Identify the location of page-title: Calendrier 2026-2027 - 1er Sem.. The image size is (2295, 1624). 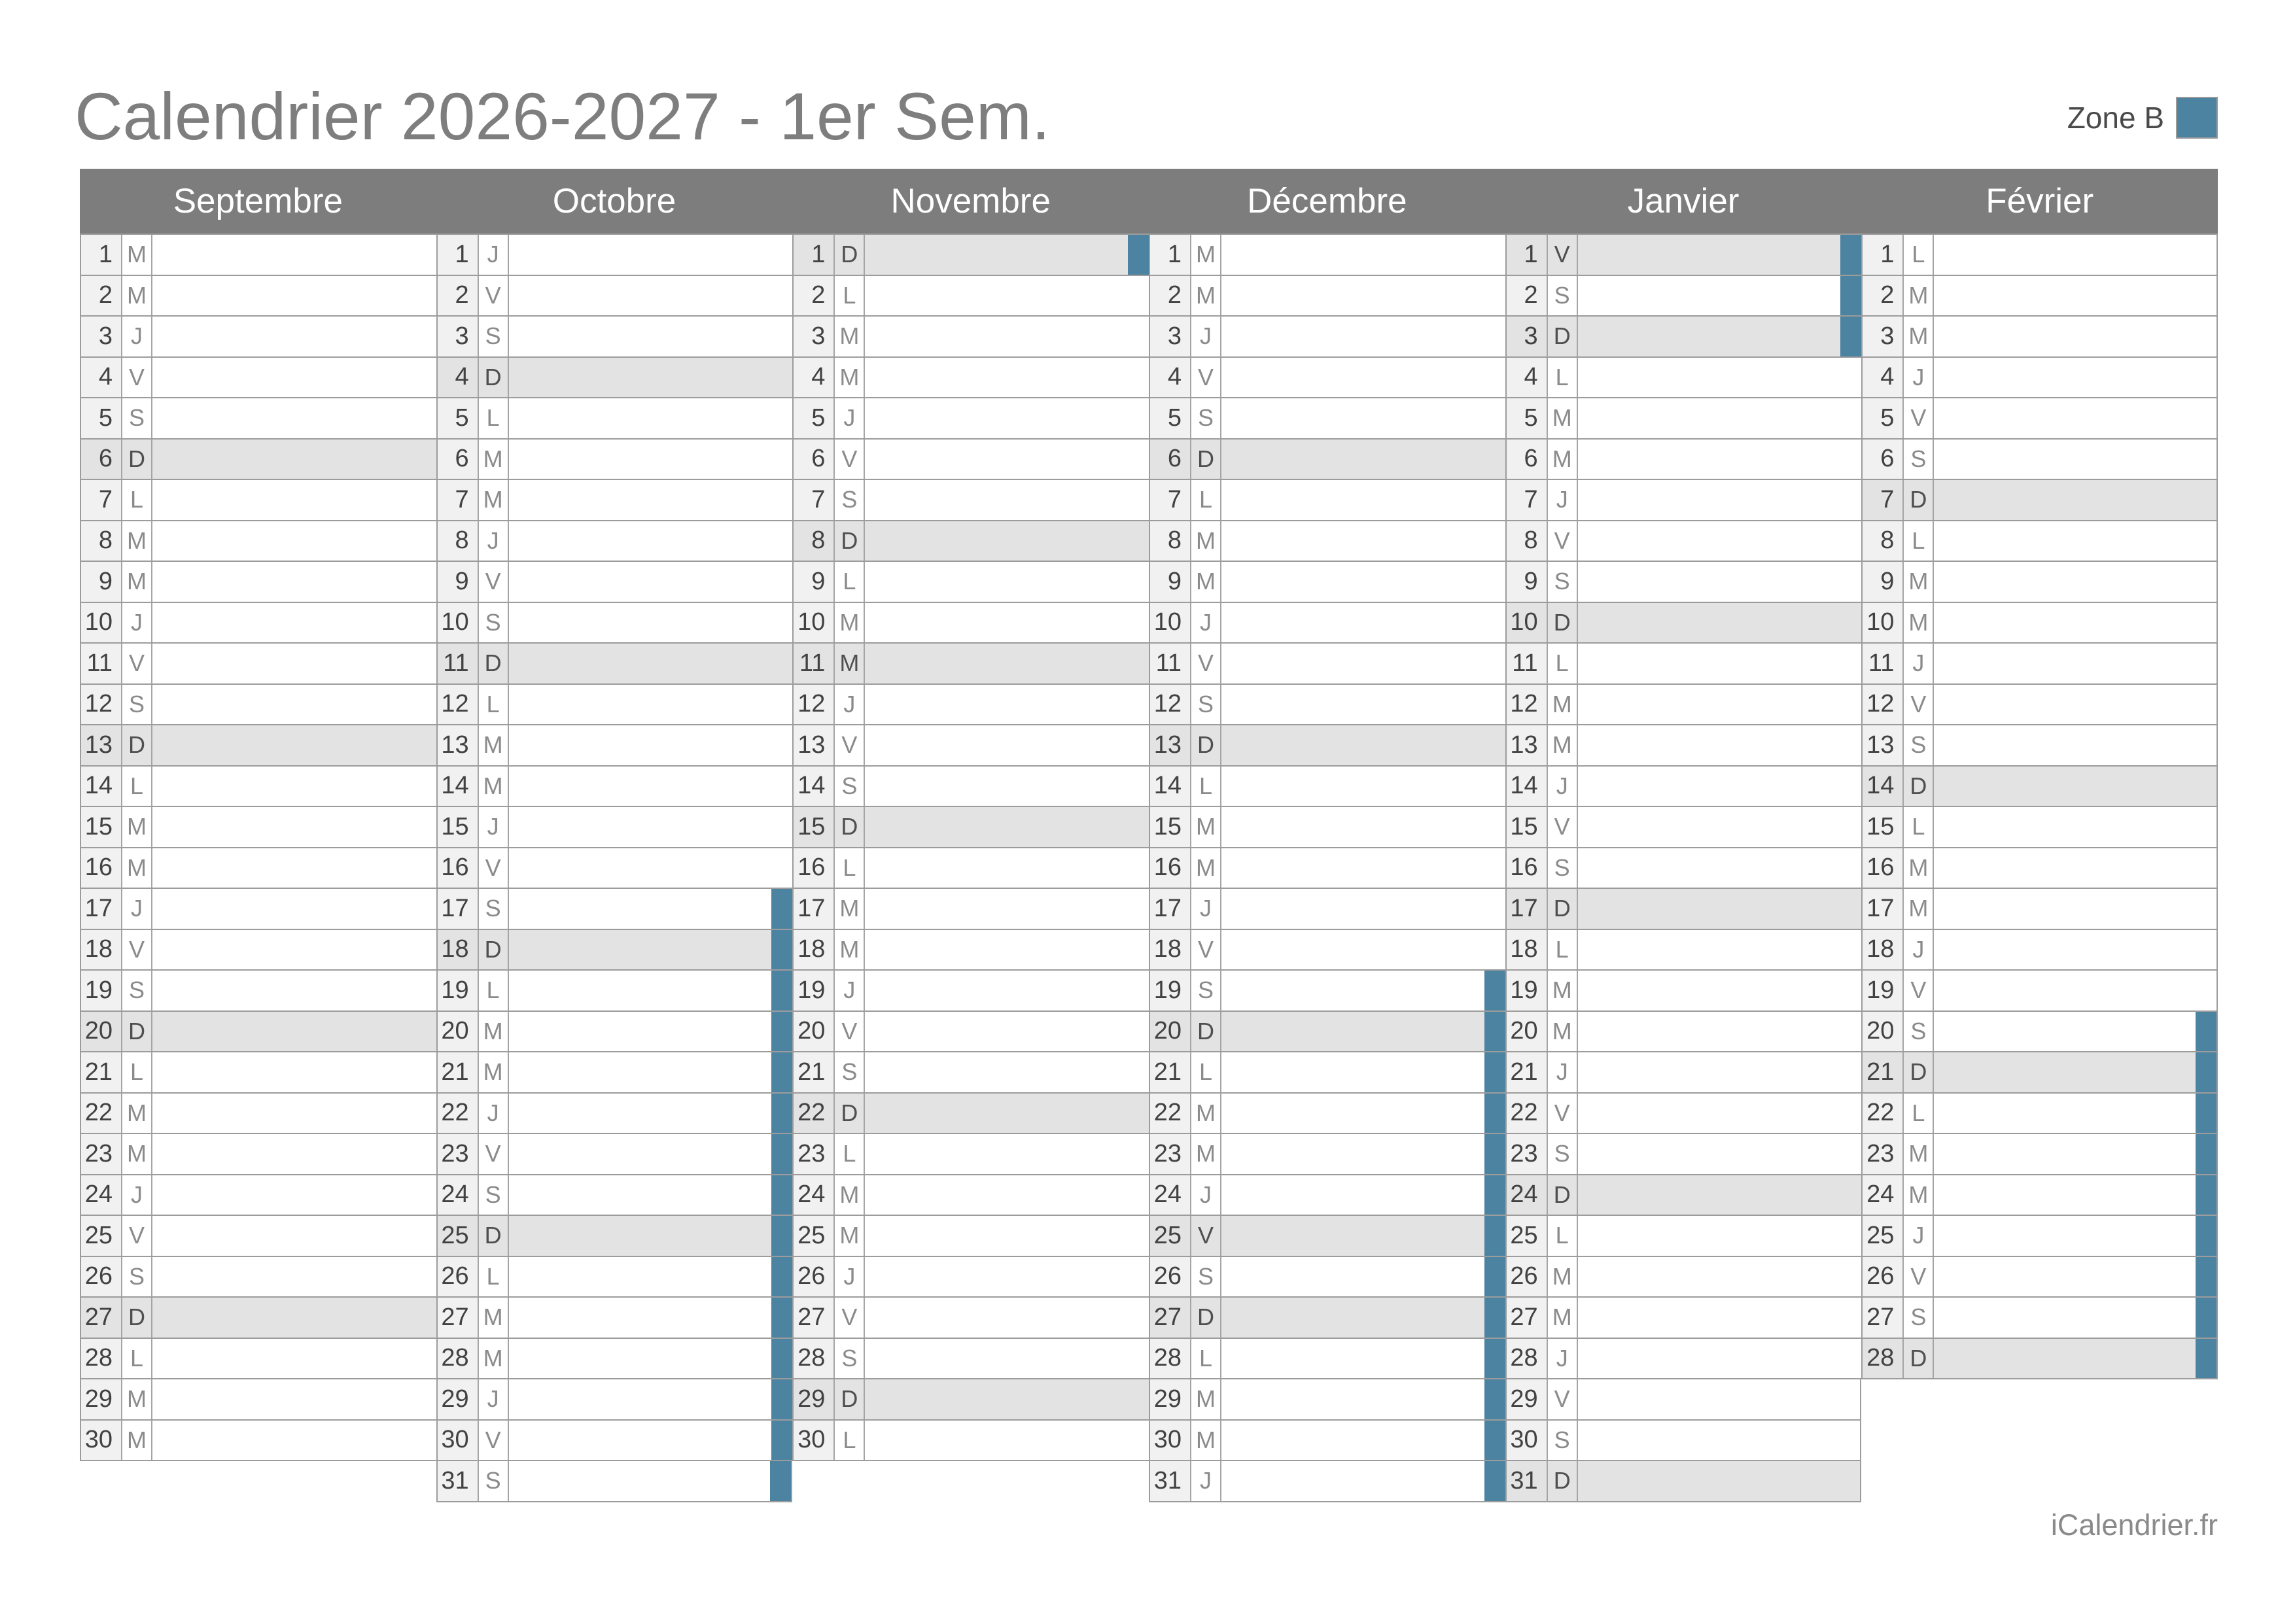
(563, 116).